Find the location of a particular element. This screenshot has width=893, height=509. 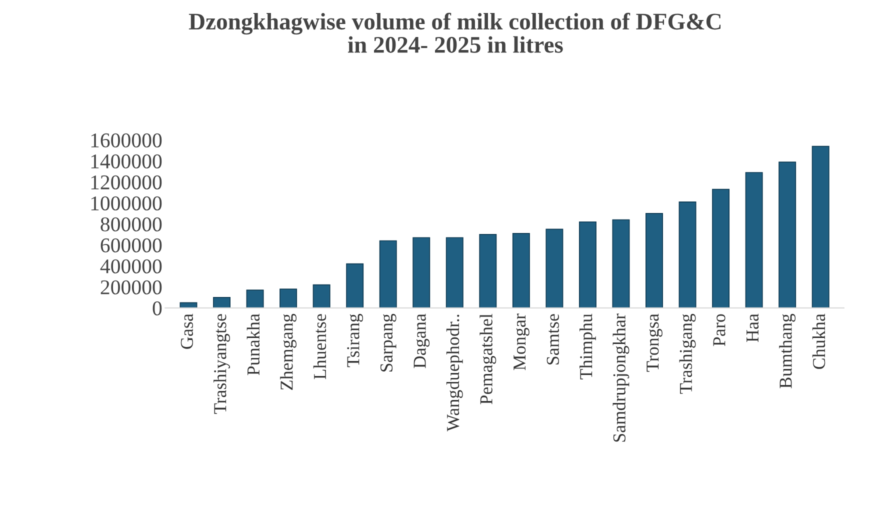

y-tick-label: 400000 is located at coordinates (131, 266).